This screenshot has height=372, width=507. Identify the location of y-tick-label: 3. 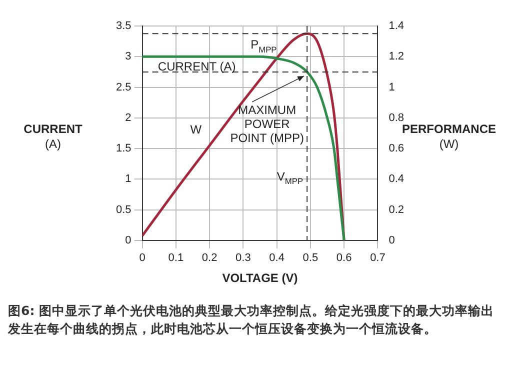
(128, 56).